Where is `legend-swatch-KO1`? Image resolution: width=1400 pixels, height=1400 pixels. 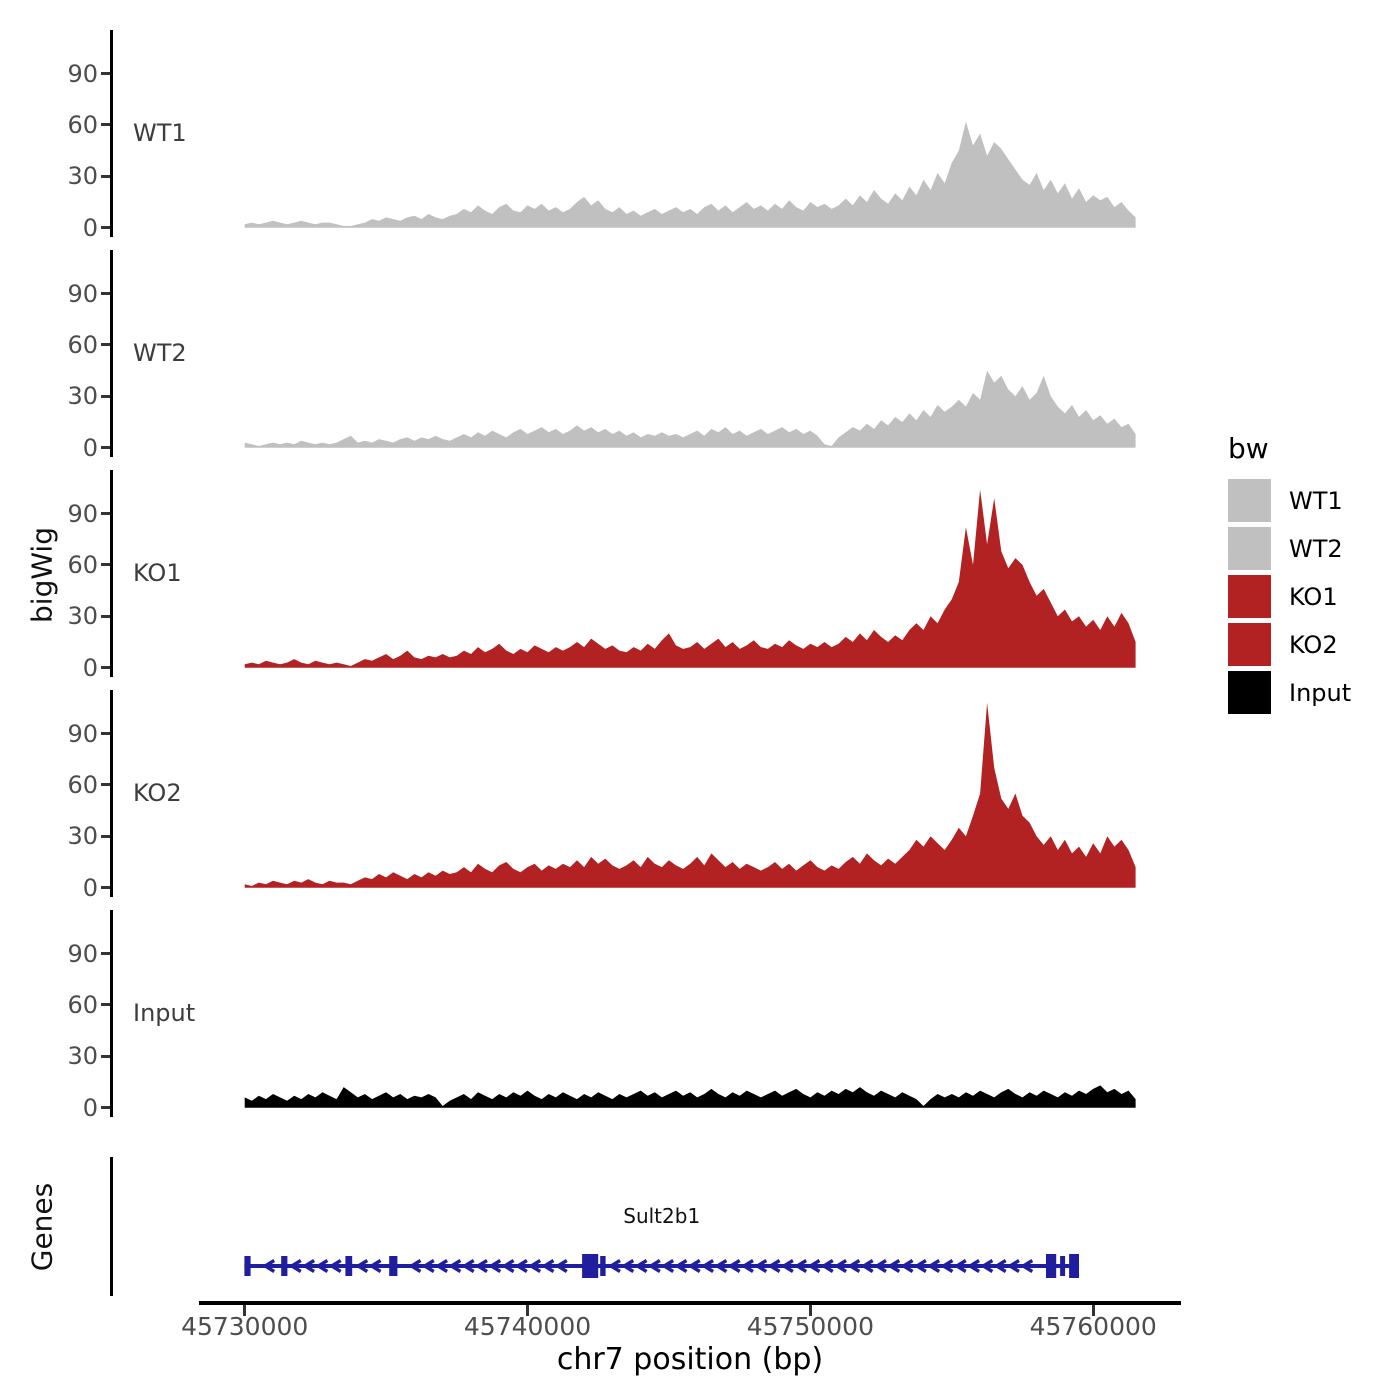 legend-swatch-KO1 is located at coordinates (1249, 596).